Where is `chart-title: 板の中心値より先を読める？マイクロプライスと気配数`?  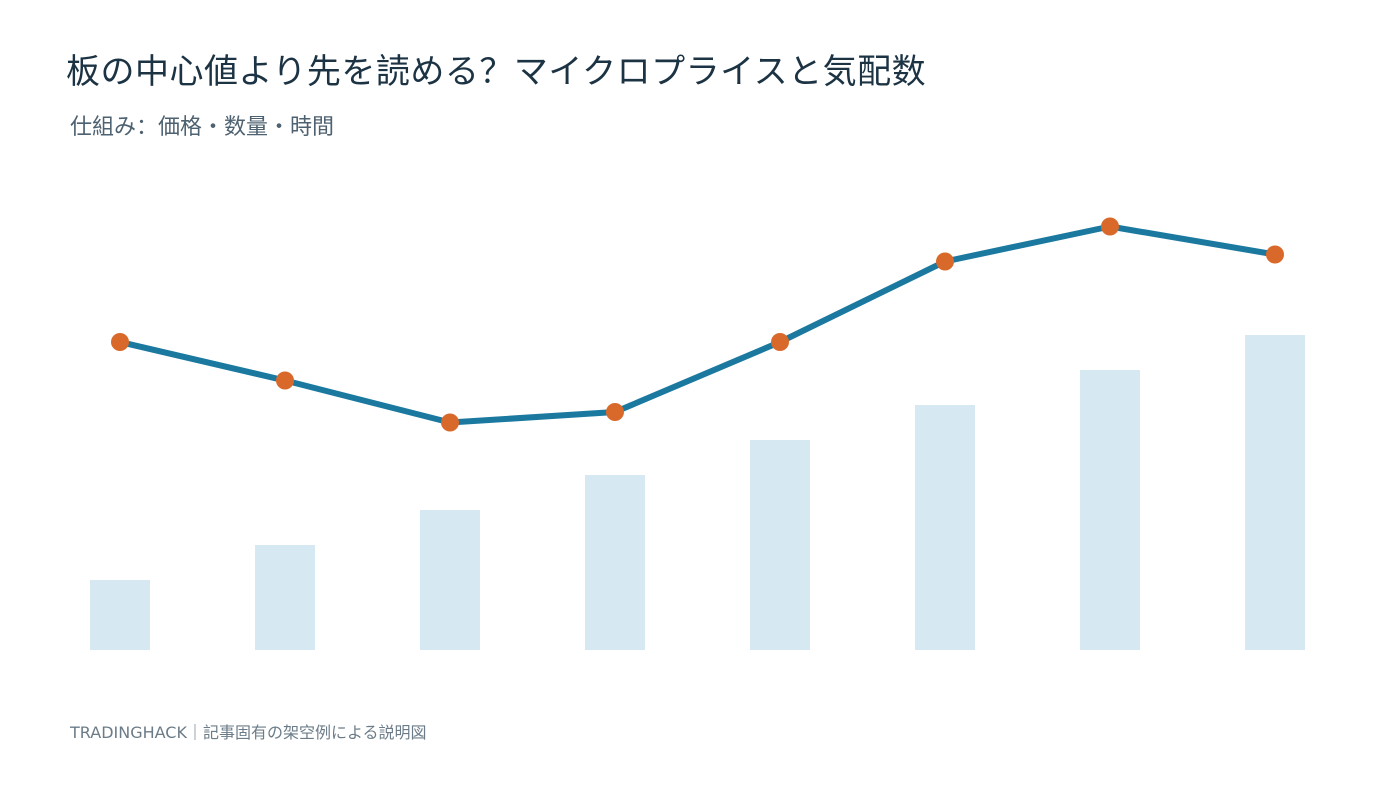 chart-title: 板の中心値より先を読める？マイクロプライスと気配数 is located at coordinates (496, 72).